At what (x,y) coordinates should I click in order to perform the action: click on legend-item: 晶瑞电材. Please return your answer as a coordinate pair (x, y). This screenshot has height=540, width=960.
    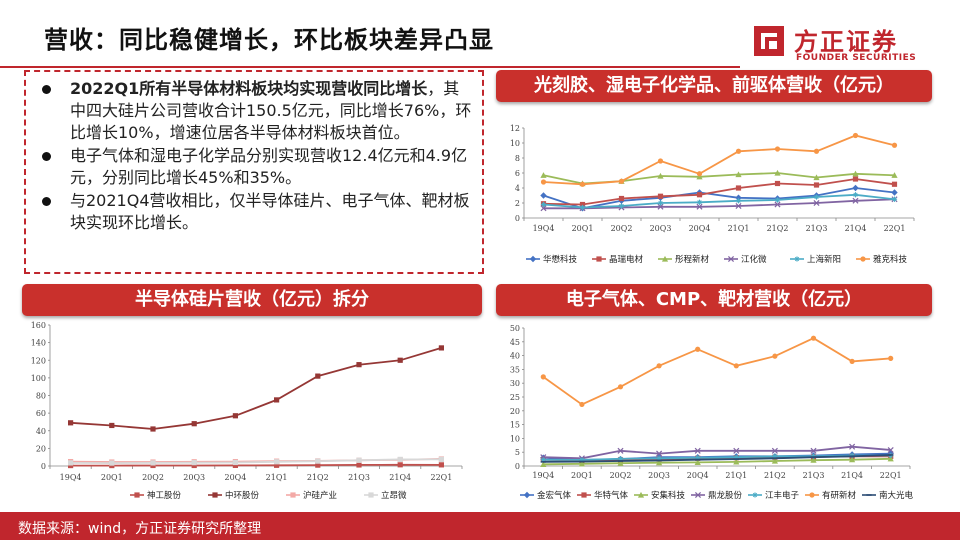
    Looking at the image, I should click on (618, 259).